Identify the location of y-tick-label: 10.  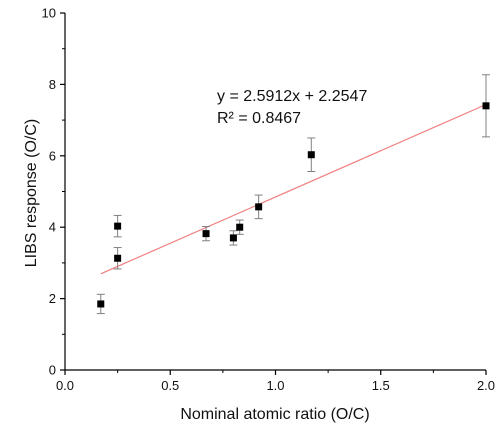
(49, 13).